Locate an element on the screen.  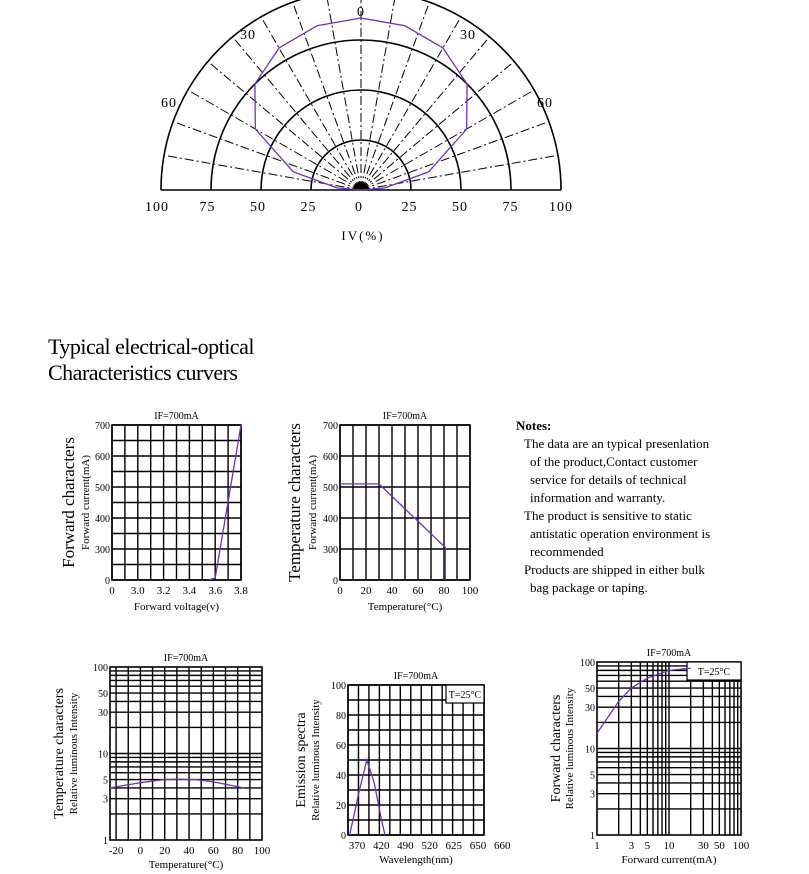
y-tick-label: 10 is located at coordinates (590, 750).